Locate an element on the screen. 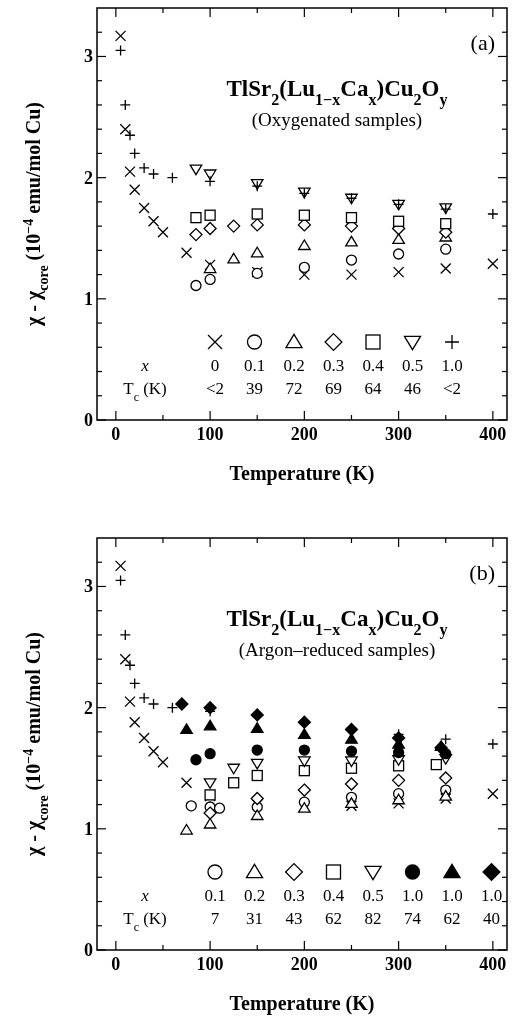 The height and width of the screenshot is (1032, 516). annotation: 39 is located at coordinates (254, 388).